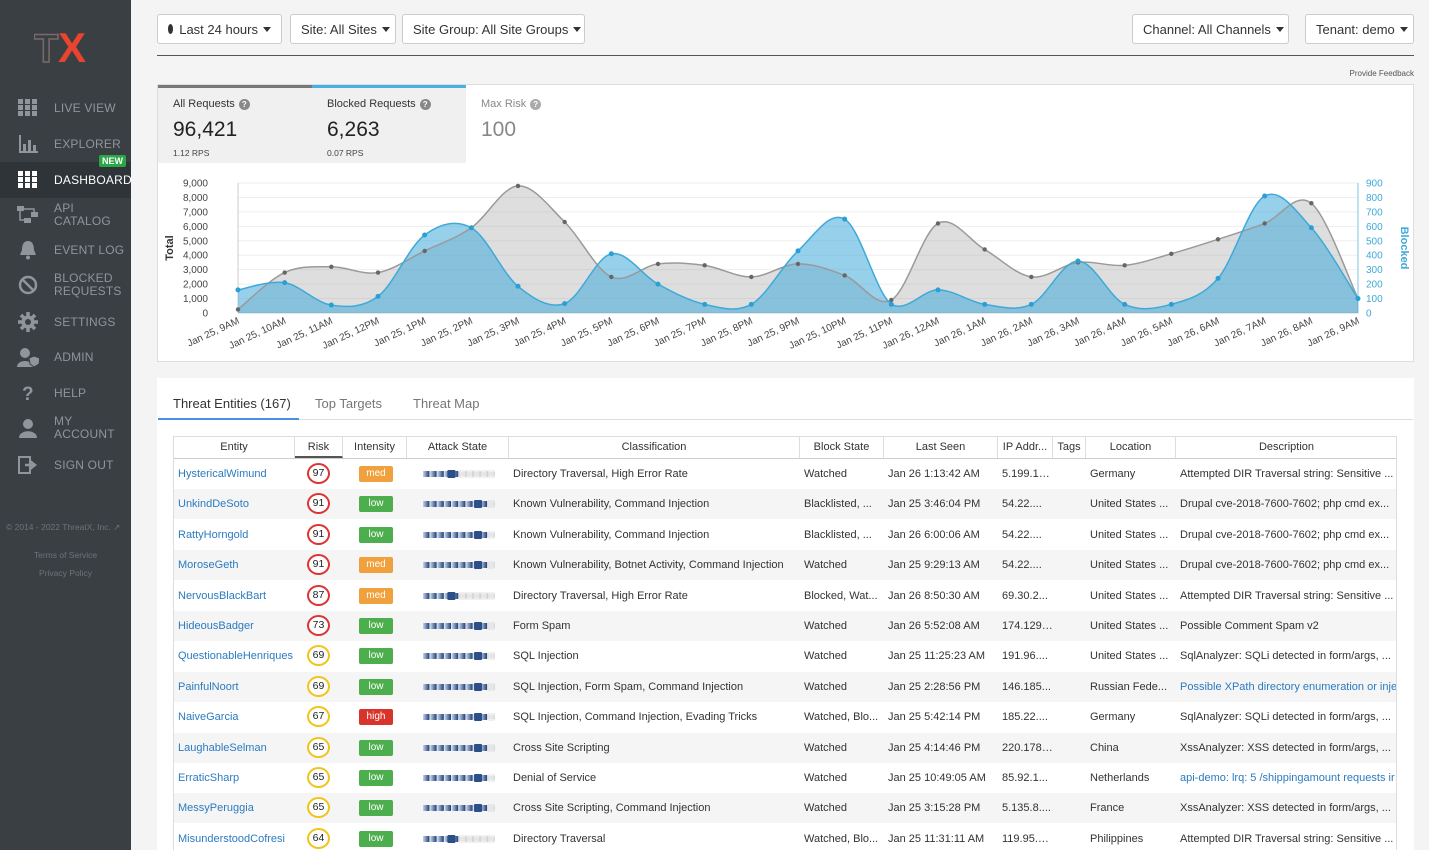 This screenshot has width=1429, height=850. What do you see at coordinates (28, 215) in the screenshot?
I see `api-catalog-icon` at bounding box center [28, 215].